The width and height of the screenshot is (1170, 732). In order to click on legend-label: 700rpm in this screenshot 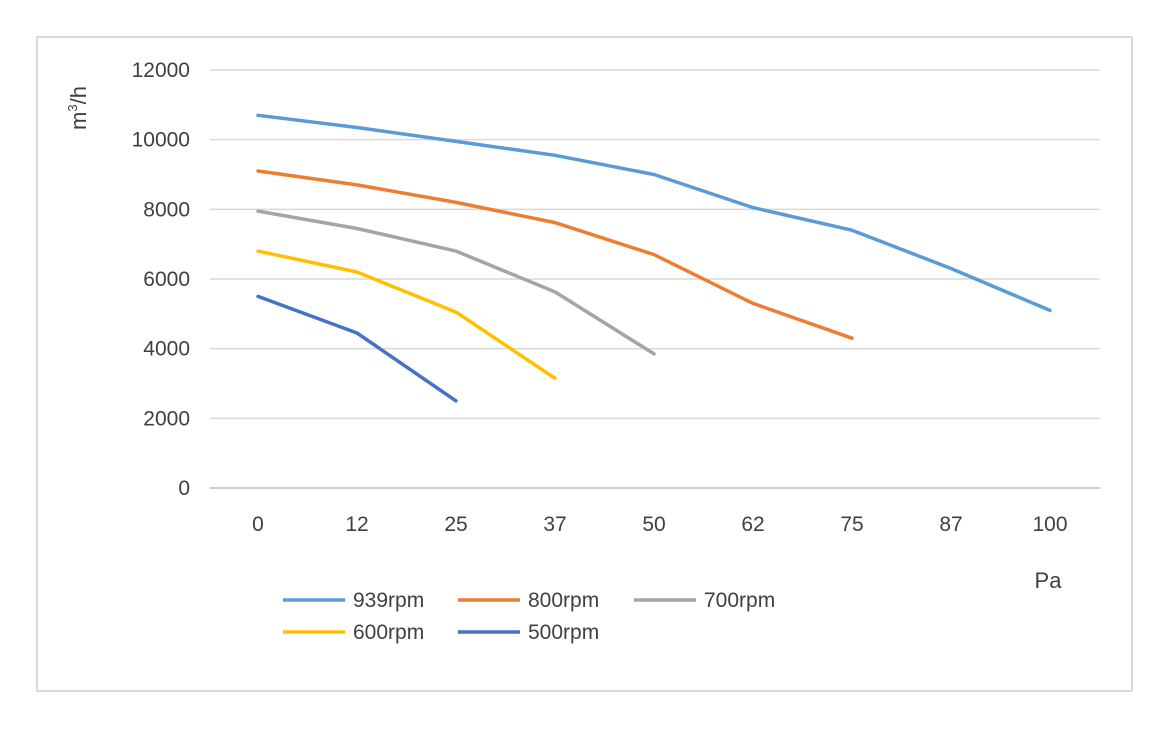, I will do `click(739, 600)`.